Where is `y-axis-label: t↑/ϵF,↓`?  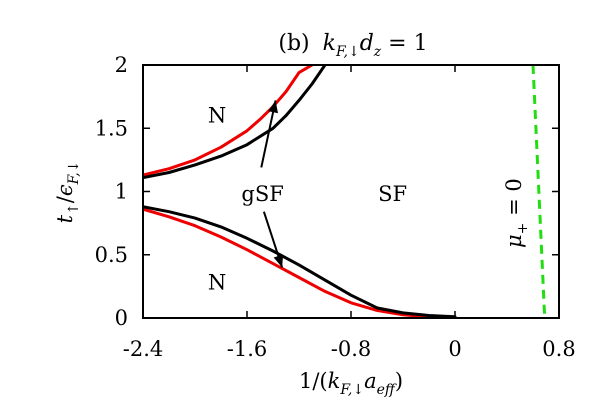 y-axis-label: t↑/ϵF,↓ is located at coordinates (67, 192).